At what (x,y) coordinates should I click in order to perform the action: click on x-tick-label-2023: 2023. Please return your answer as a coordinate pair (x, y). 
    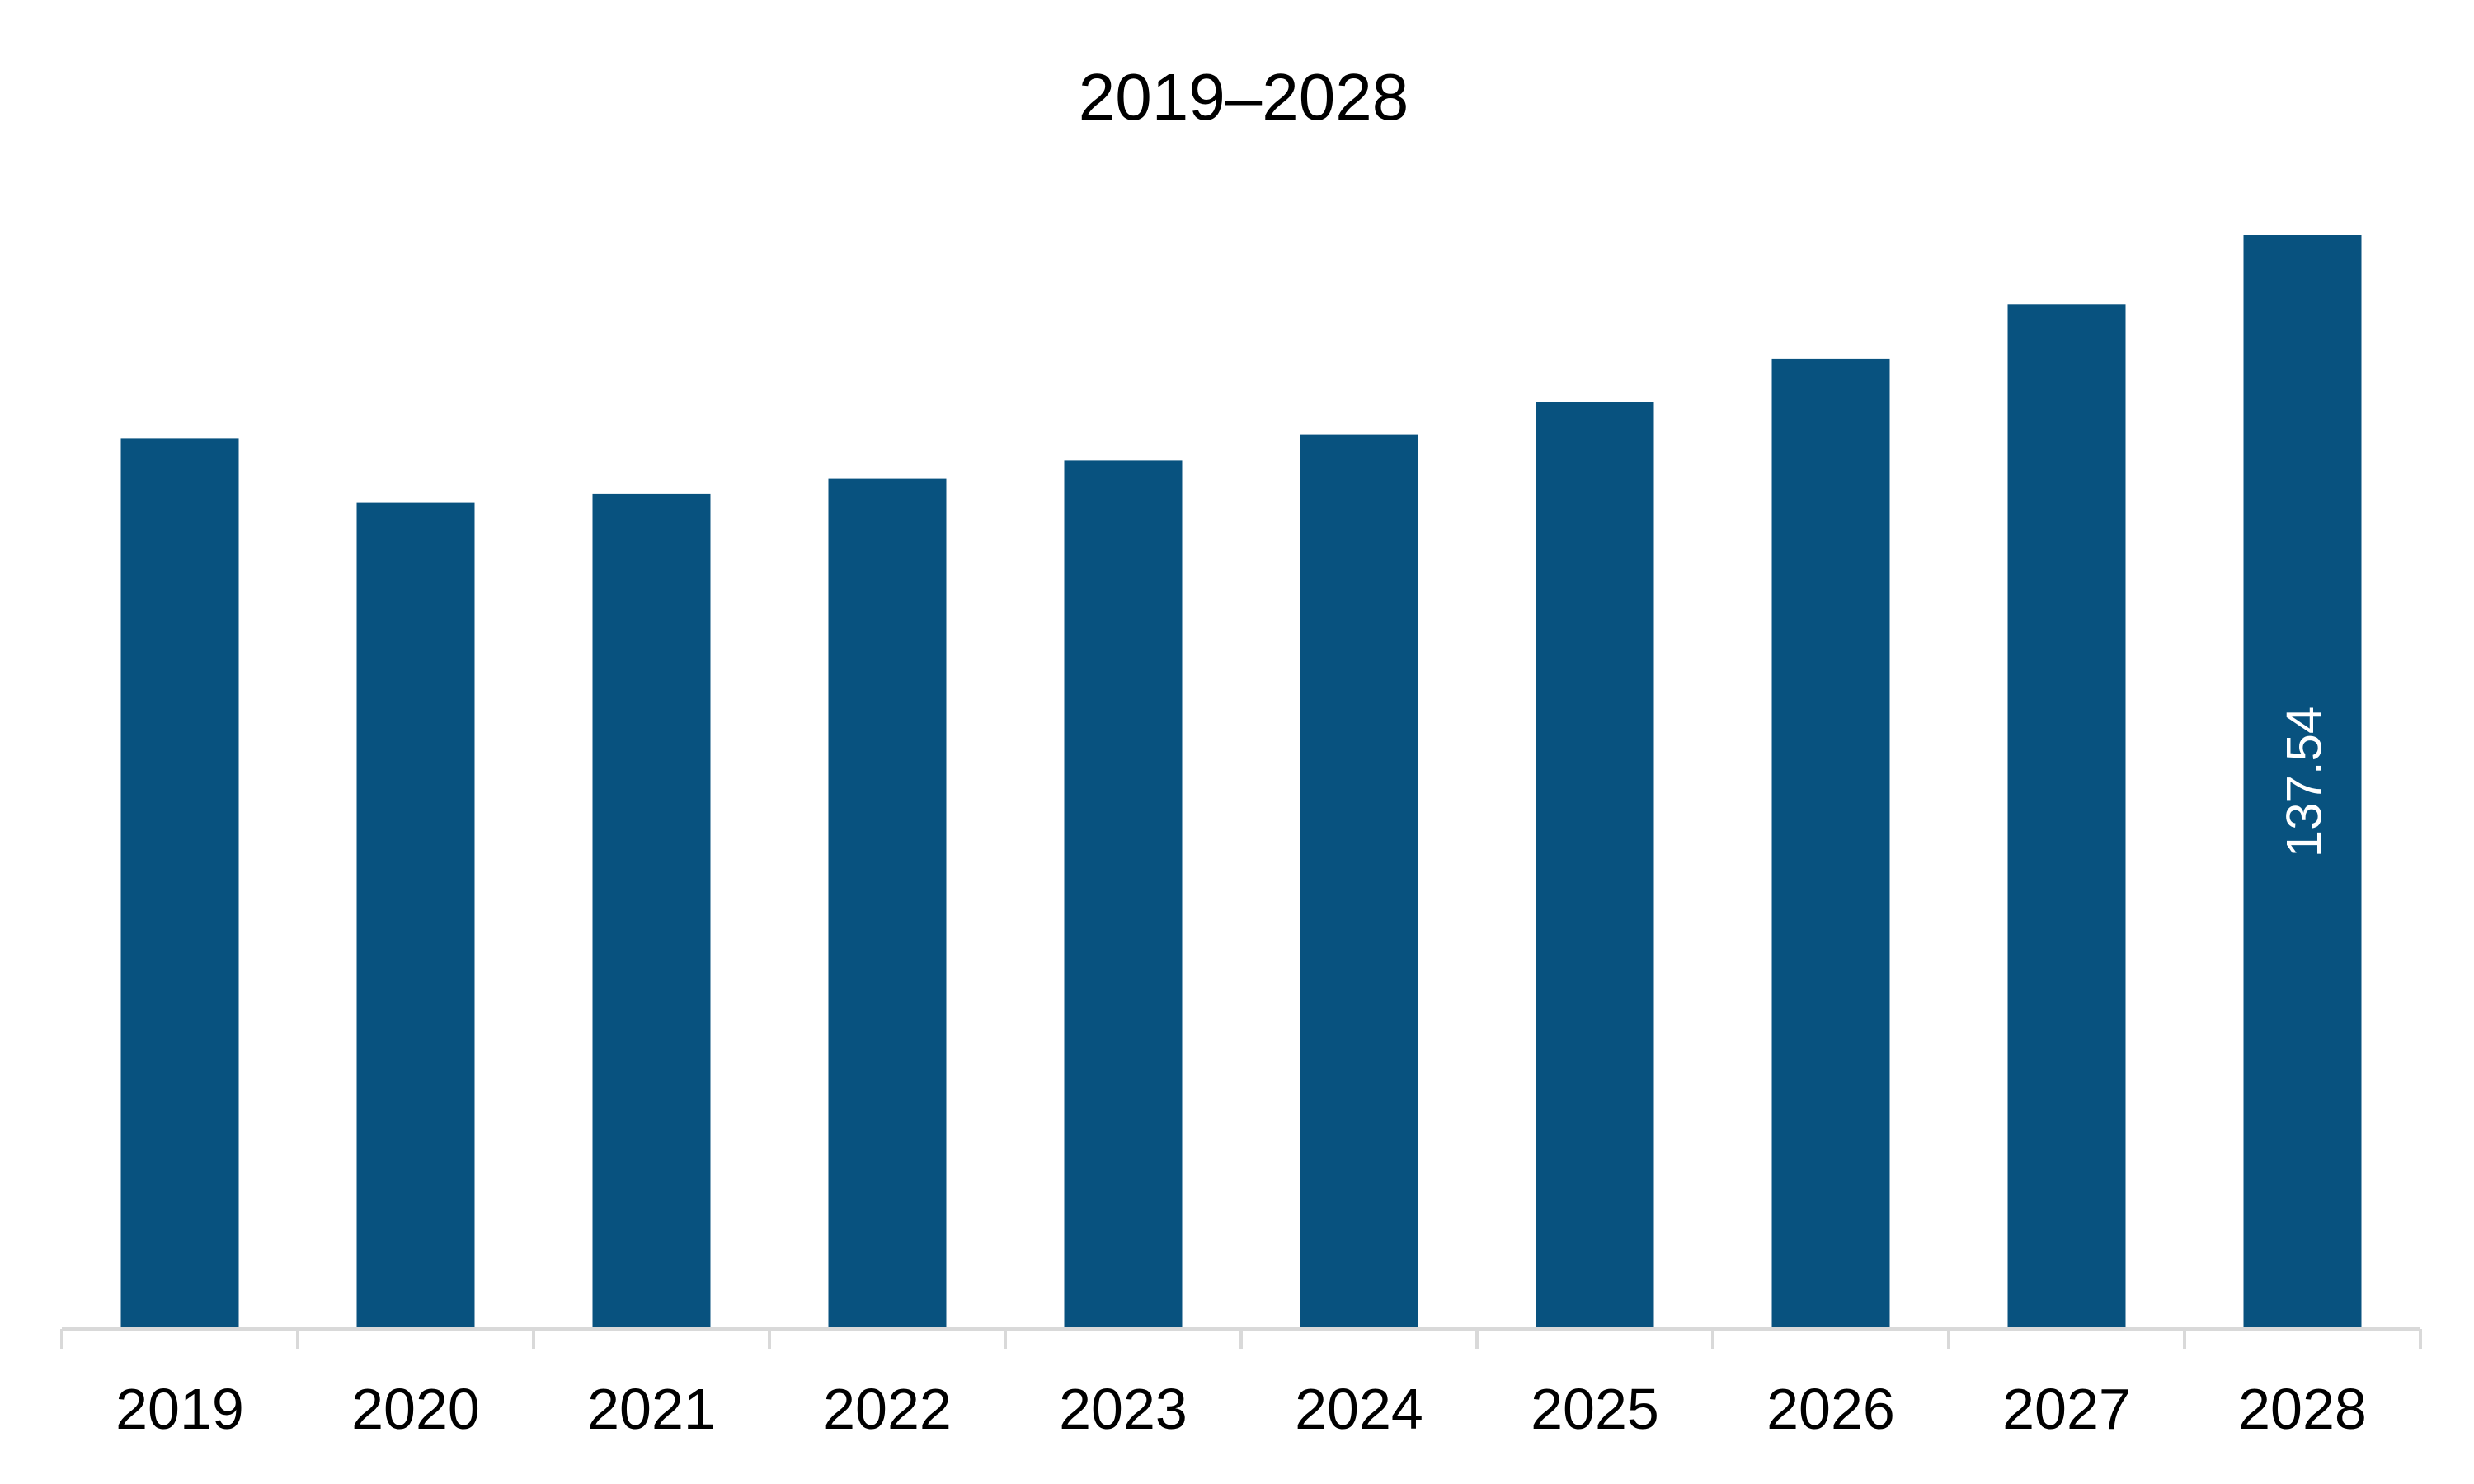
    Looking at the image, I should click on (1123, 1409).